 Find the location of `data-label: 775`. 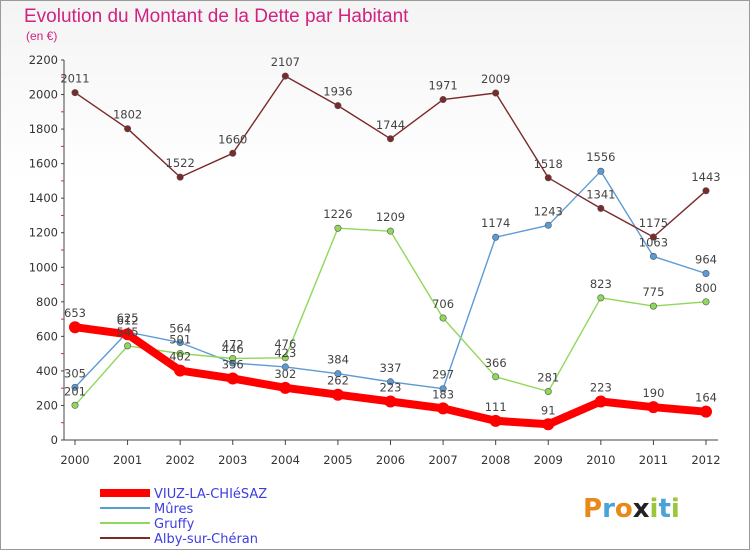

data-label: 775 is located at coordinates (653, 292).